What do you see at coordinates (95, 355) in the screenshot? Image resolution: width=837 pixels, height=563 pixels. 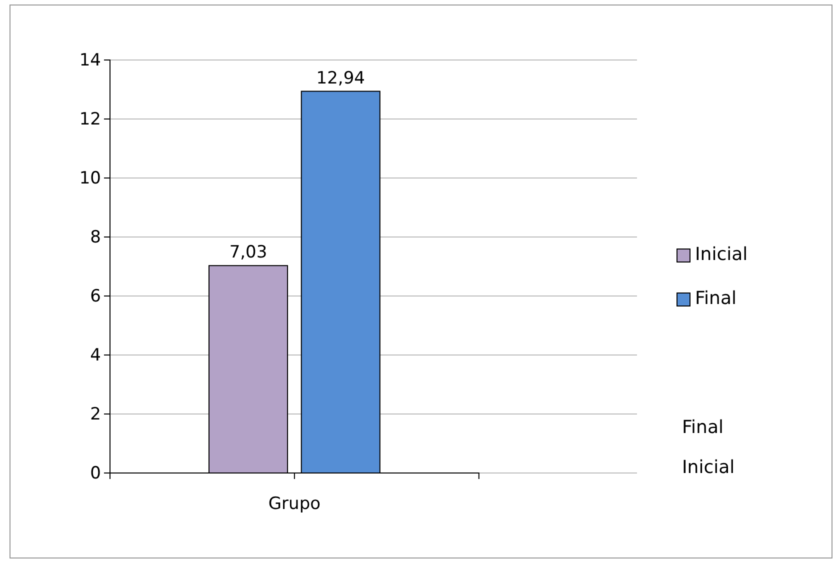 I see `y-tick-label: 4` at bounding box center [95, 355].